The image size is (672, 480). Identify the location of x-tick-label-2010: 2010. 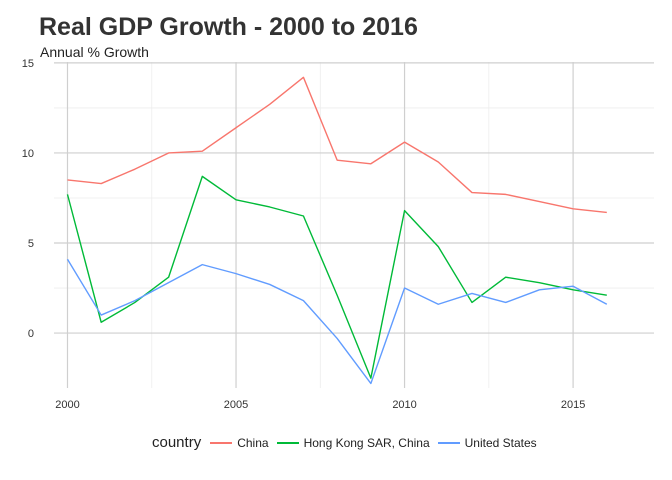
(404, 405).